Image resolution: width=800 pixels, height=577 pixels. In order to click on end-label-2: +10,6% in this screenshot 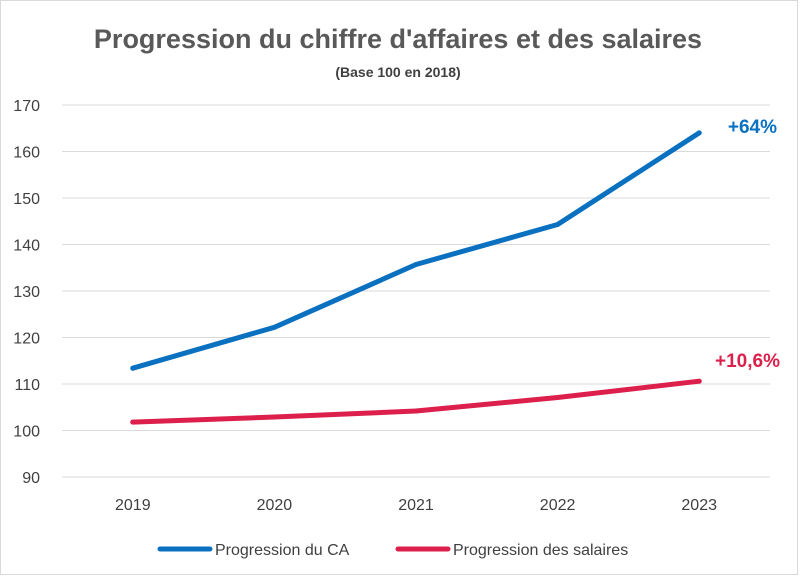, I will do `click(747, 361)`.